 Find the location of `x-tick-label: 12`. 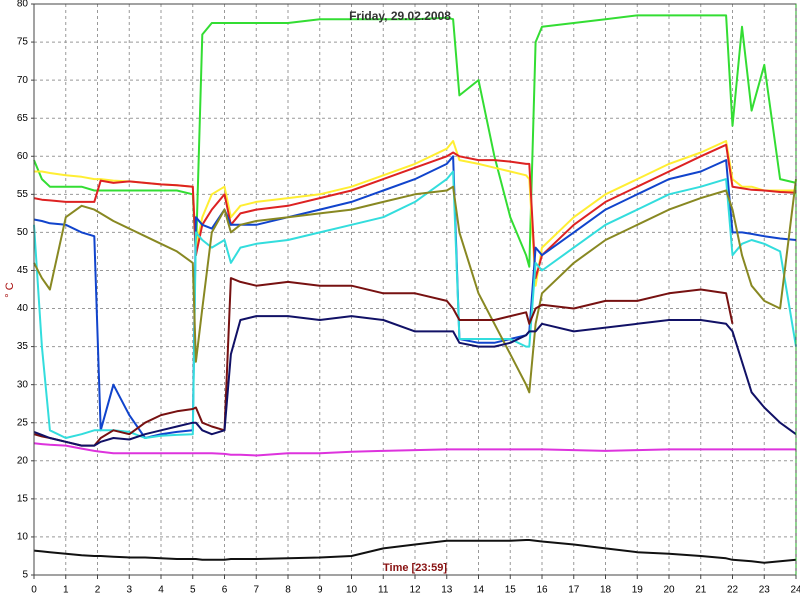

x-tick-label: 12 is located at coordinates (415, 590).